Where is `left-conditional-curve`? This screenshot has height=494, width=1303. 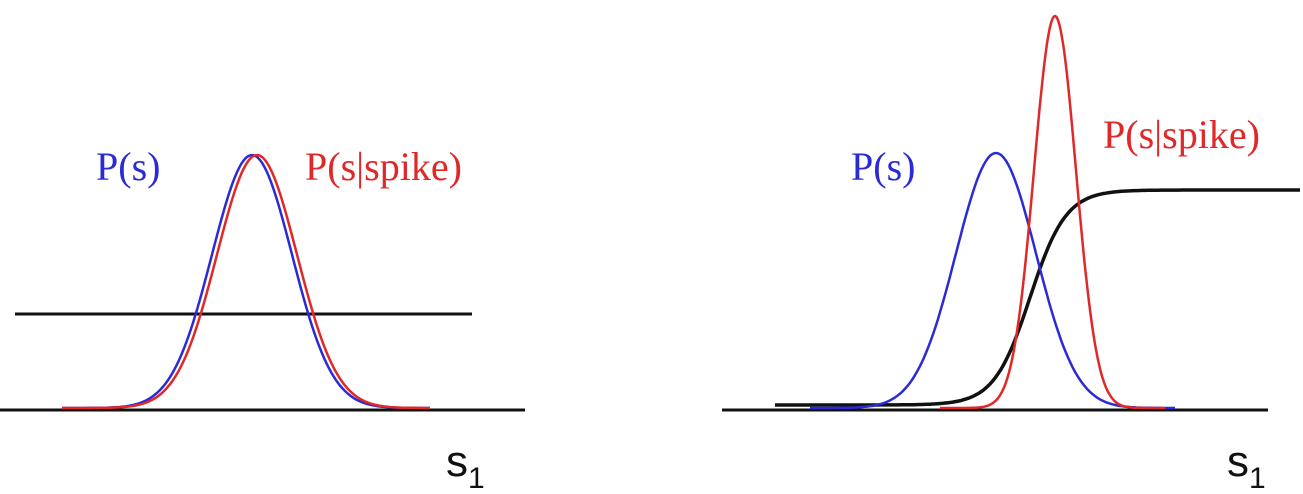
left-conditional-curve is located at coordinates (246, 281).